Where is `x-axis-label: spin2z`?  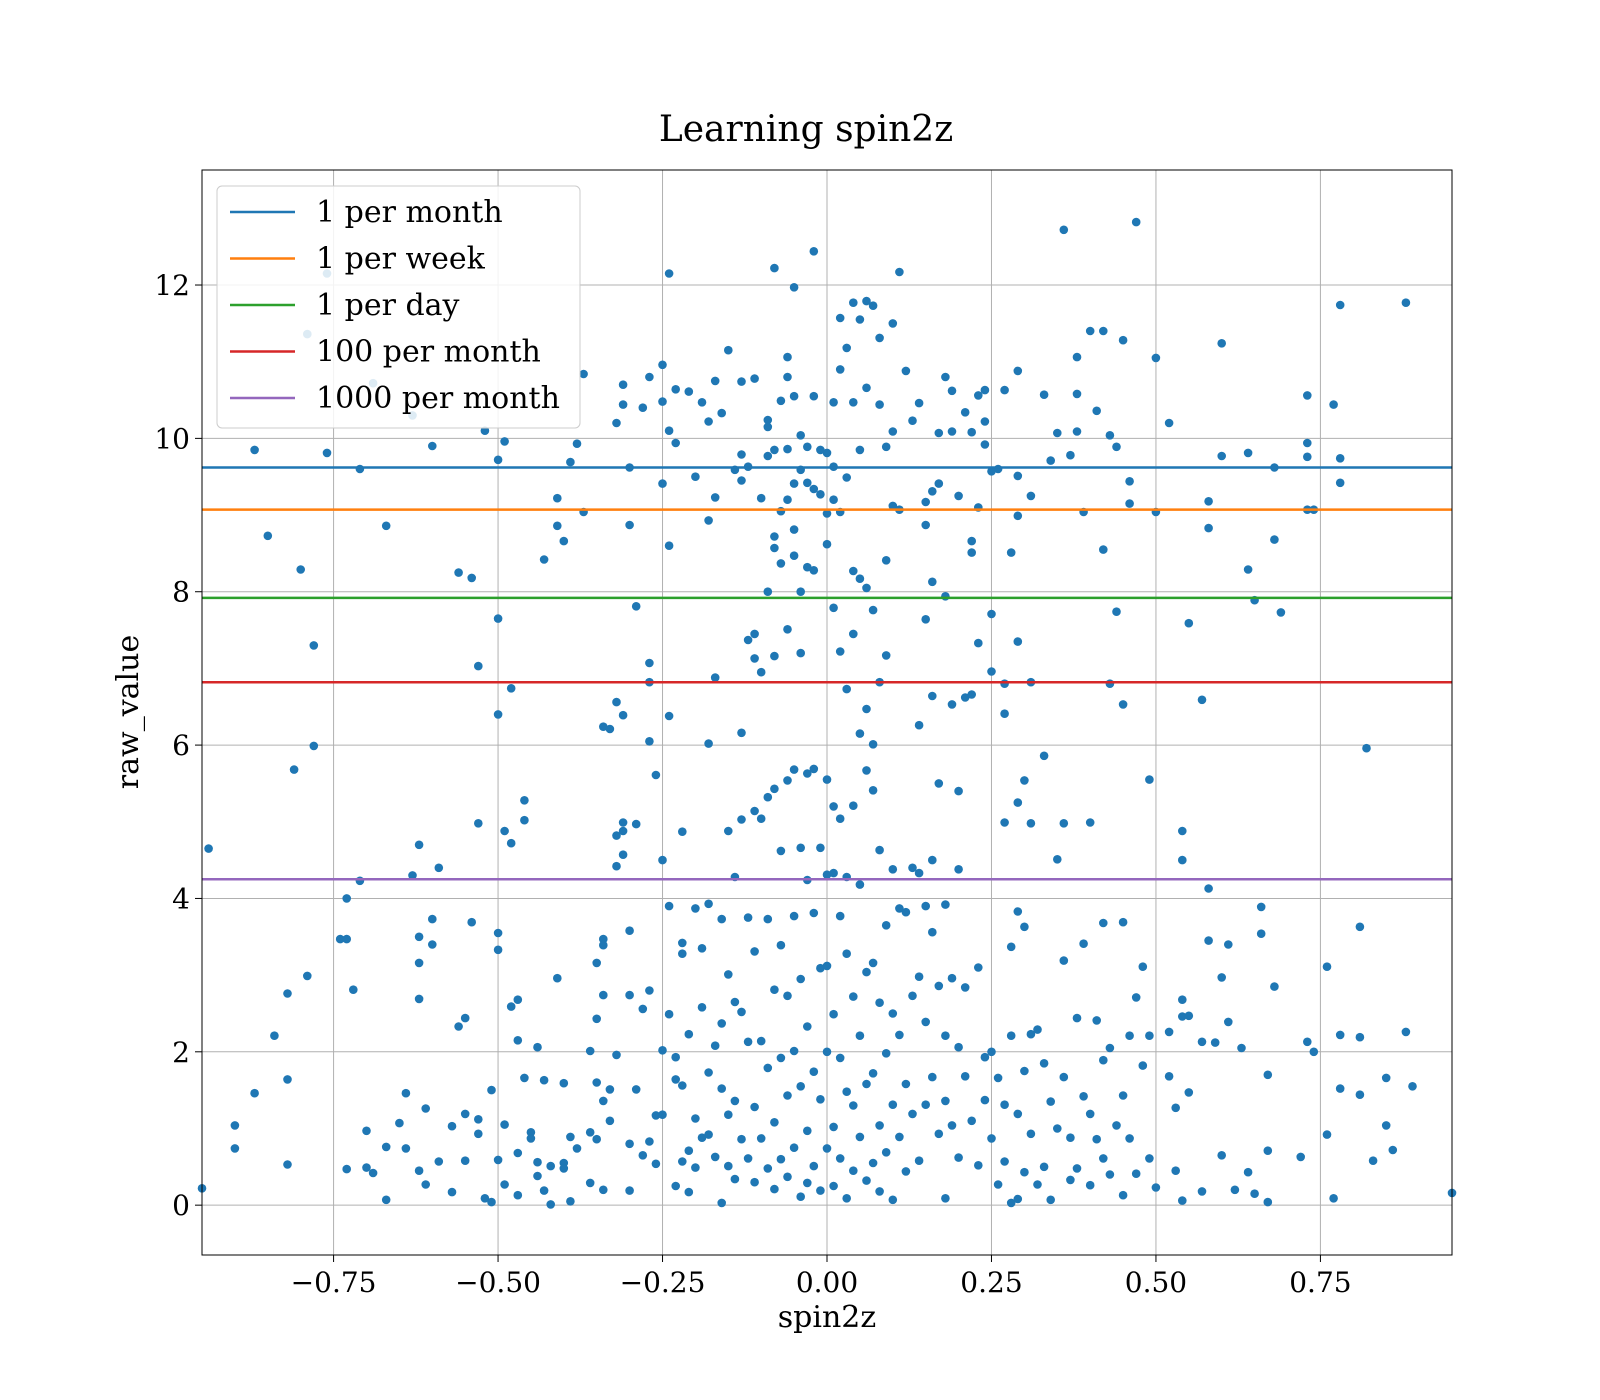 x-axis-label: spin2z is located at coordinates (827, 1317).